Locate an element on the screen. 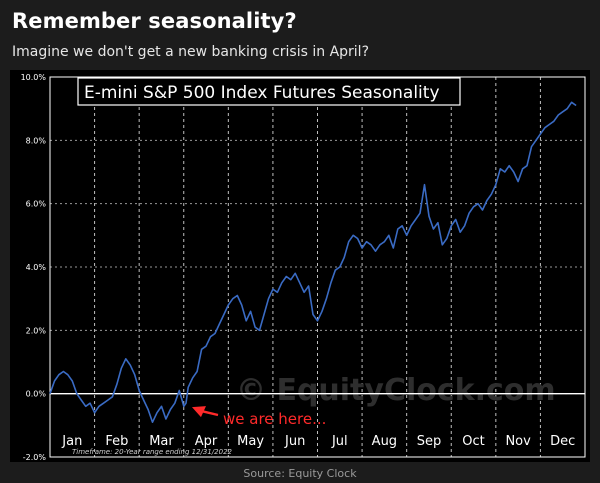 The width and height of the screenshot is (600, 483). chart-title-box: E-mini S&P 500 Index Futures Seasonality is located at coordinates (269, 91).